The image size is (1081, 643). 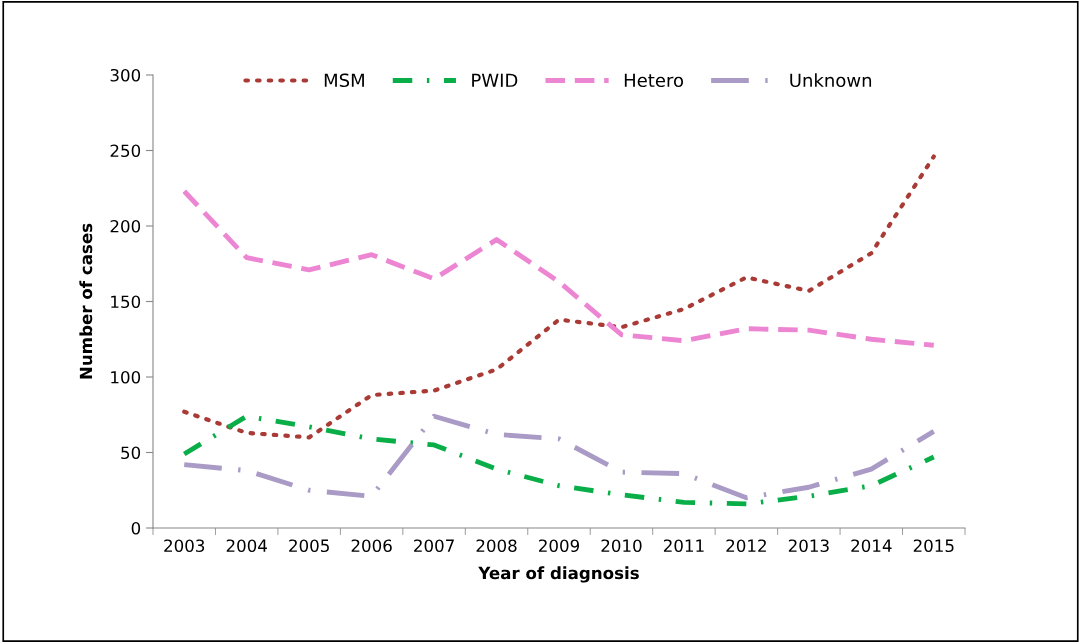 I want to click on y-tick-label: 300, so click(x=125, y=75).